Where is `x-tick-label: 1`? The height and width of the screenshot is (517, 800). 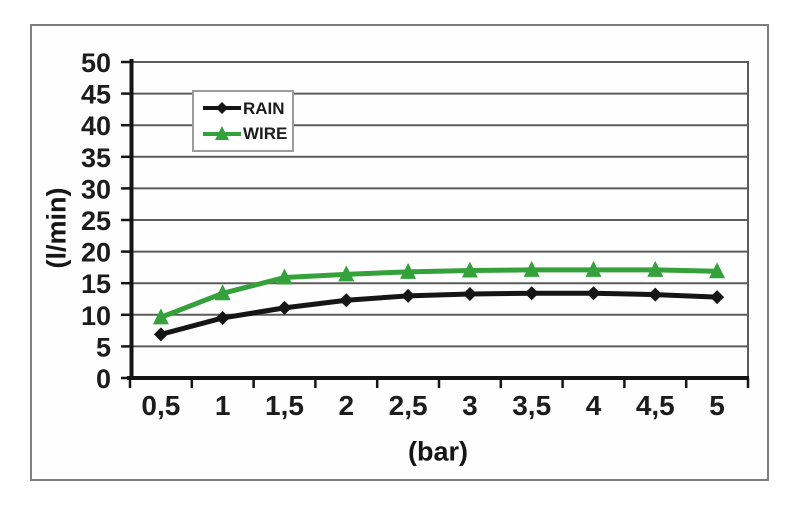 x-tick-label: 1 is located at coordinates (223, 405).